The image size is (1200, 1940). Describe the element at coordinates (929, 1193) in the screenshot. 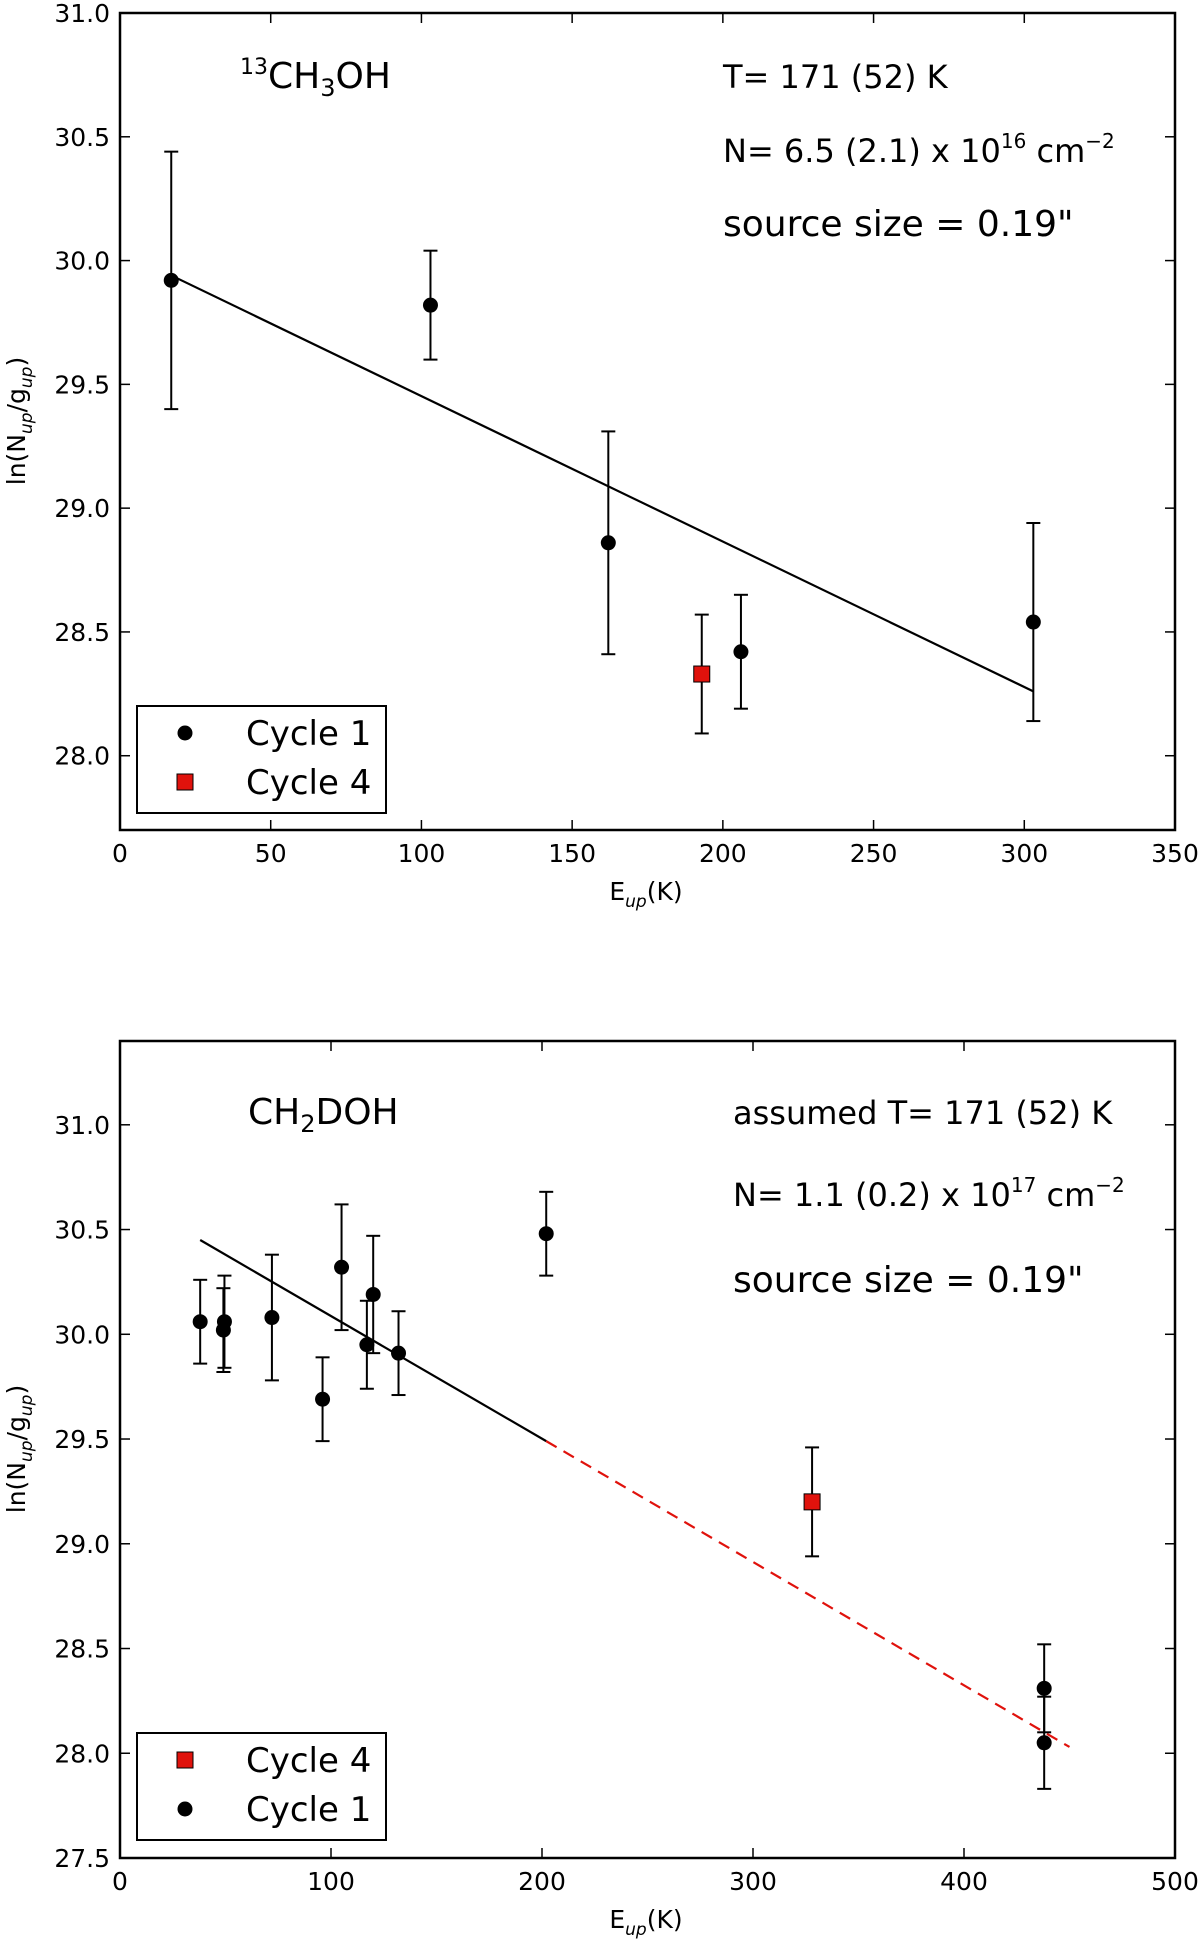

I see `bottom-column-density-annotation: N= 1.1 (0.2) x 1017 cm−2` at that location.